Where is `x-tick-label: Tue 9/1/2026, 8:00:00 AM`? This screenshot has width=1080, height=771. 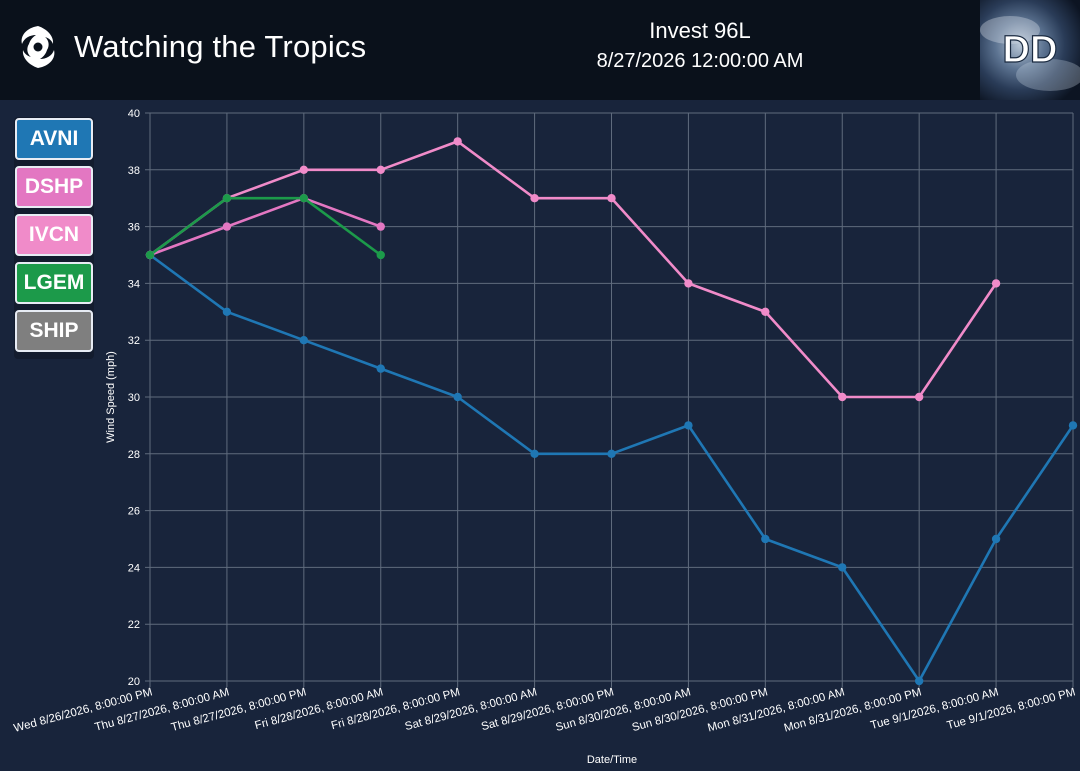 x-tick-label: Tue 9/1/2026, 8:00:00 AM is located at coordinates (934, 709).